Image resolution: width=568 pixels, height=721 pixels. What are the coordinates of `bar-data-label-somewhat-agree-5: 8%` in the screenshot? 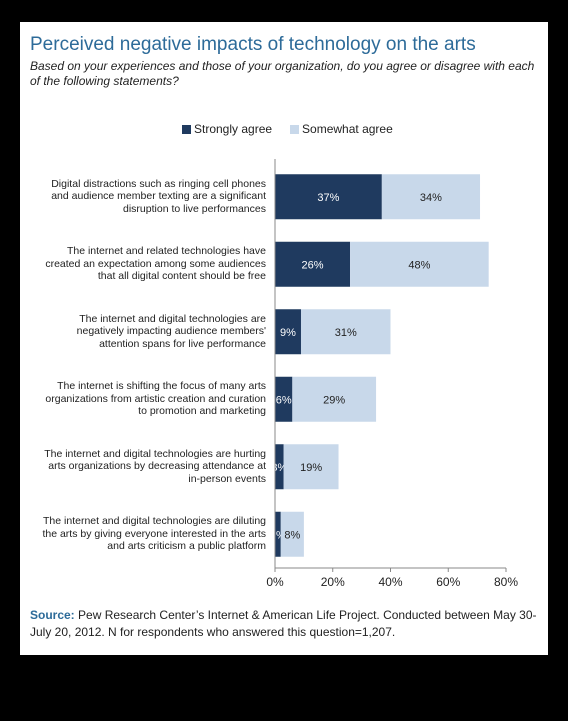 It's located at (292, 535).